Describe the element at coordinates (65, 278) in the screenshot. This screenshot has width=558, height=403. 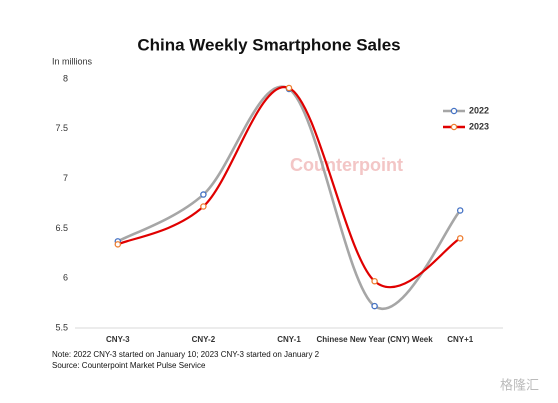
I see `y-tick-label: 6` at that location.